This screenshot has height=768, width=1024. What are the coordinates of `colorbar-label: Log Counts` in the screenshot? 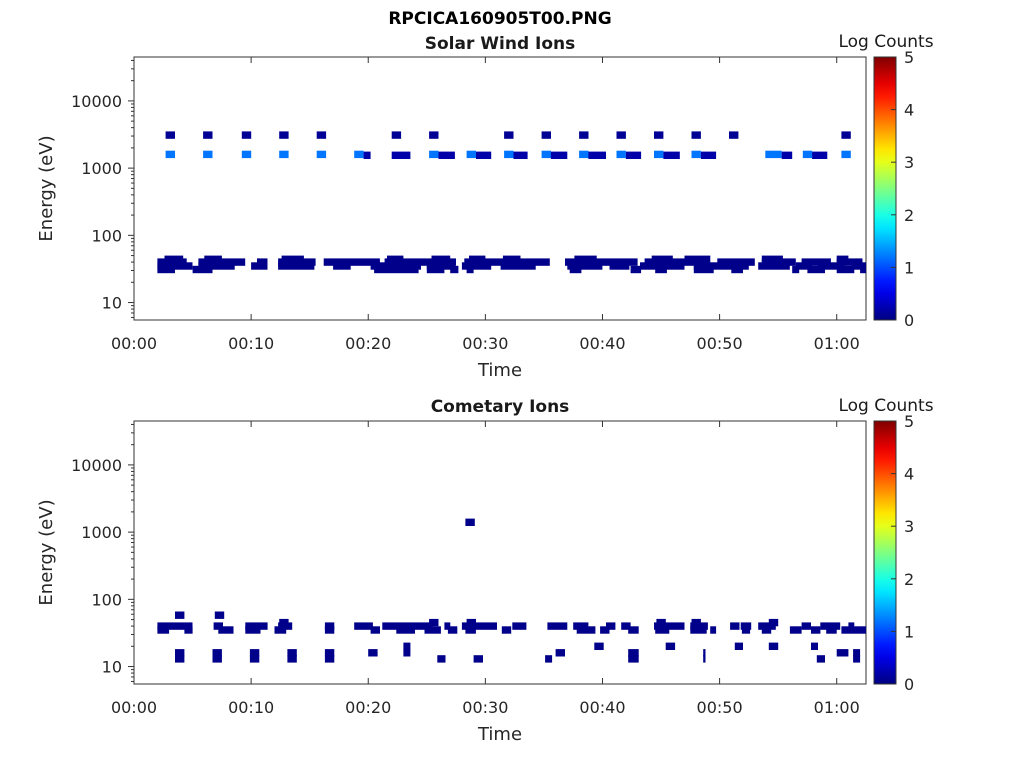 It's located at (885, 42).